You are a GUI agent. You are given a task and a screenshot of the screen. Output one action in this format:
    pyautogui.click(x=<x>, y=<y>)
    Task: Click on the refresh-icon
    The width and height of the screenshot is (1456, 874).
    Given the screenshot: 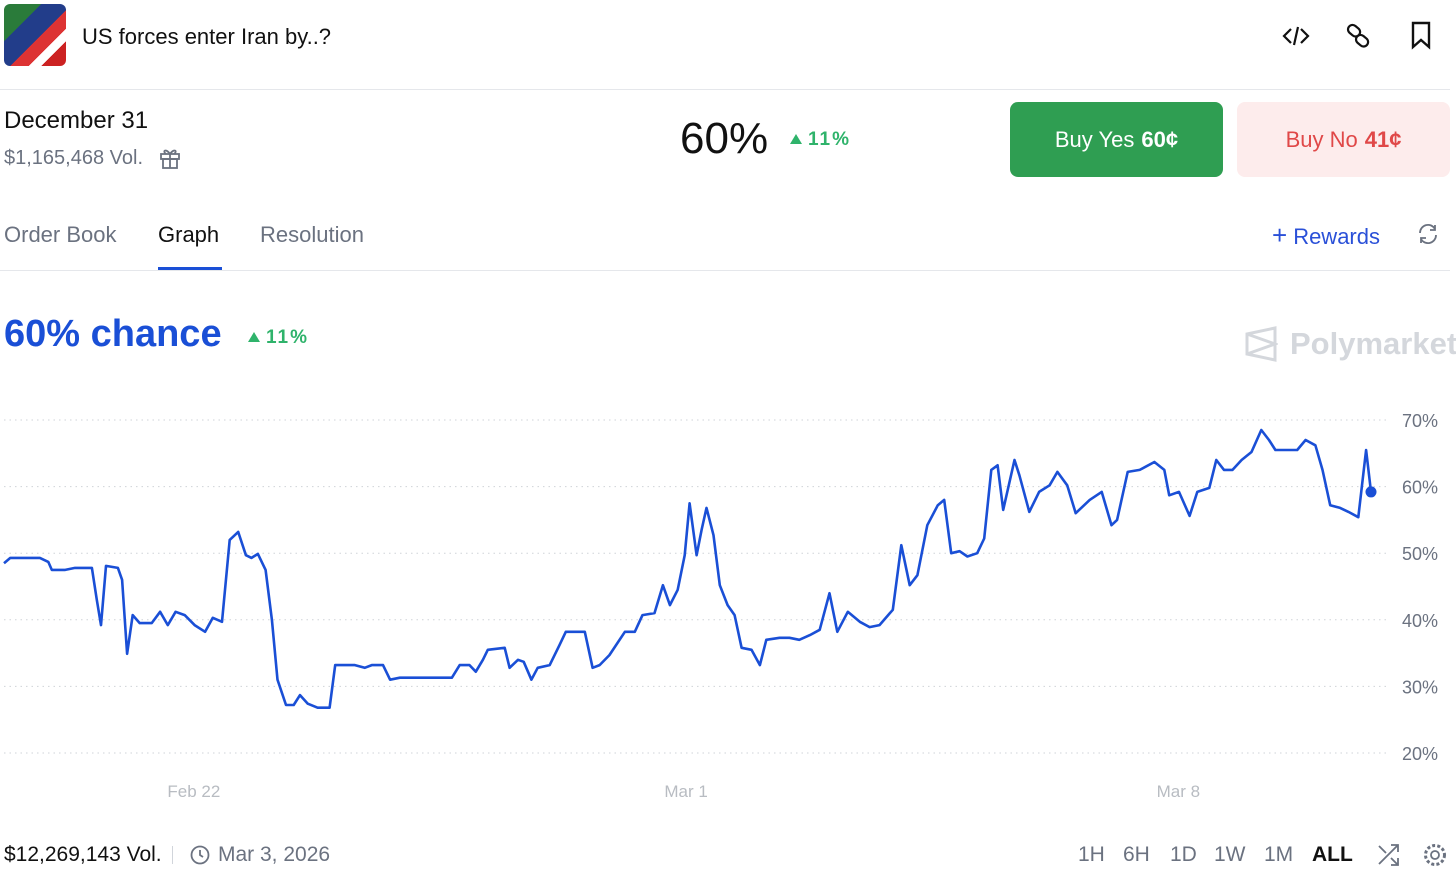 What is the action you would take?
    pyautogui.click(x=1428, y=234)
    